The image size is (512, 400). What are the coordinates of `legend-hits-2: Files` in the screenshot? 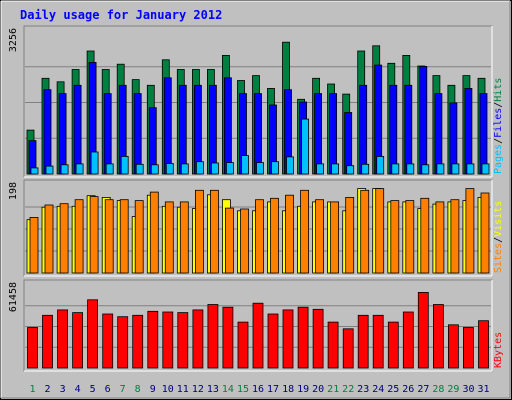 It's located at (498, 123).